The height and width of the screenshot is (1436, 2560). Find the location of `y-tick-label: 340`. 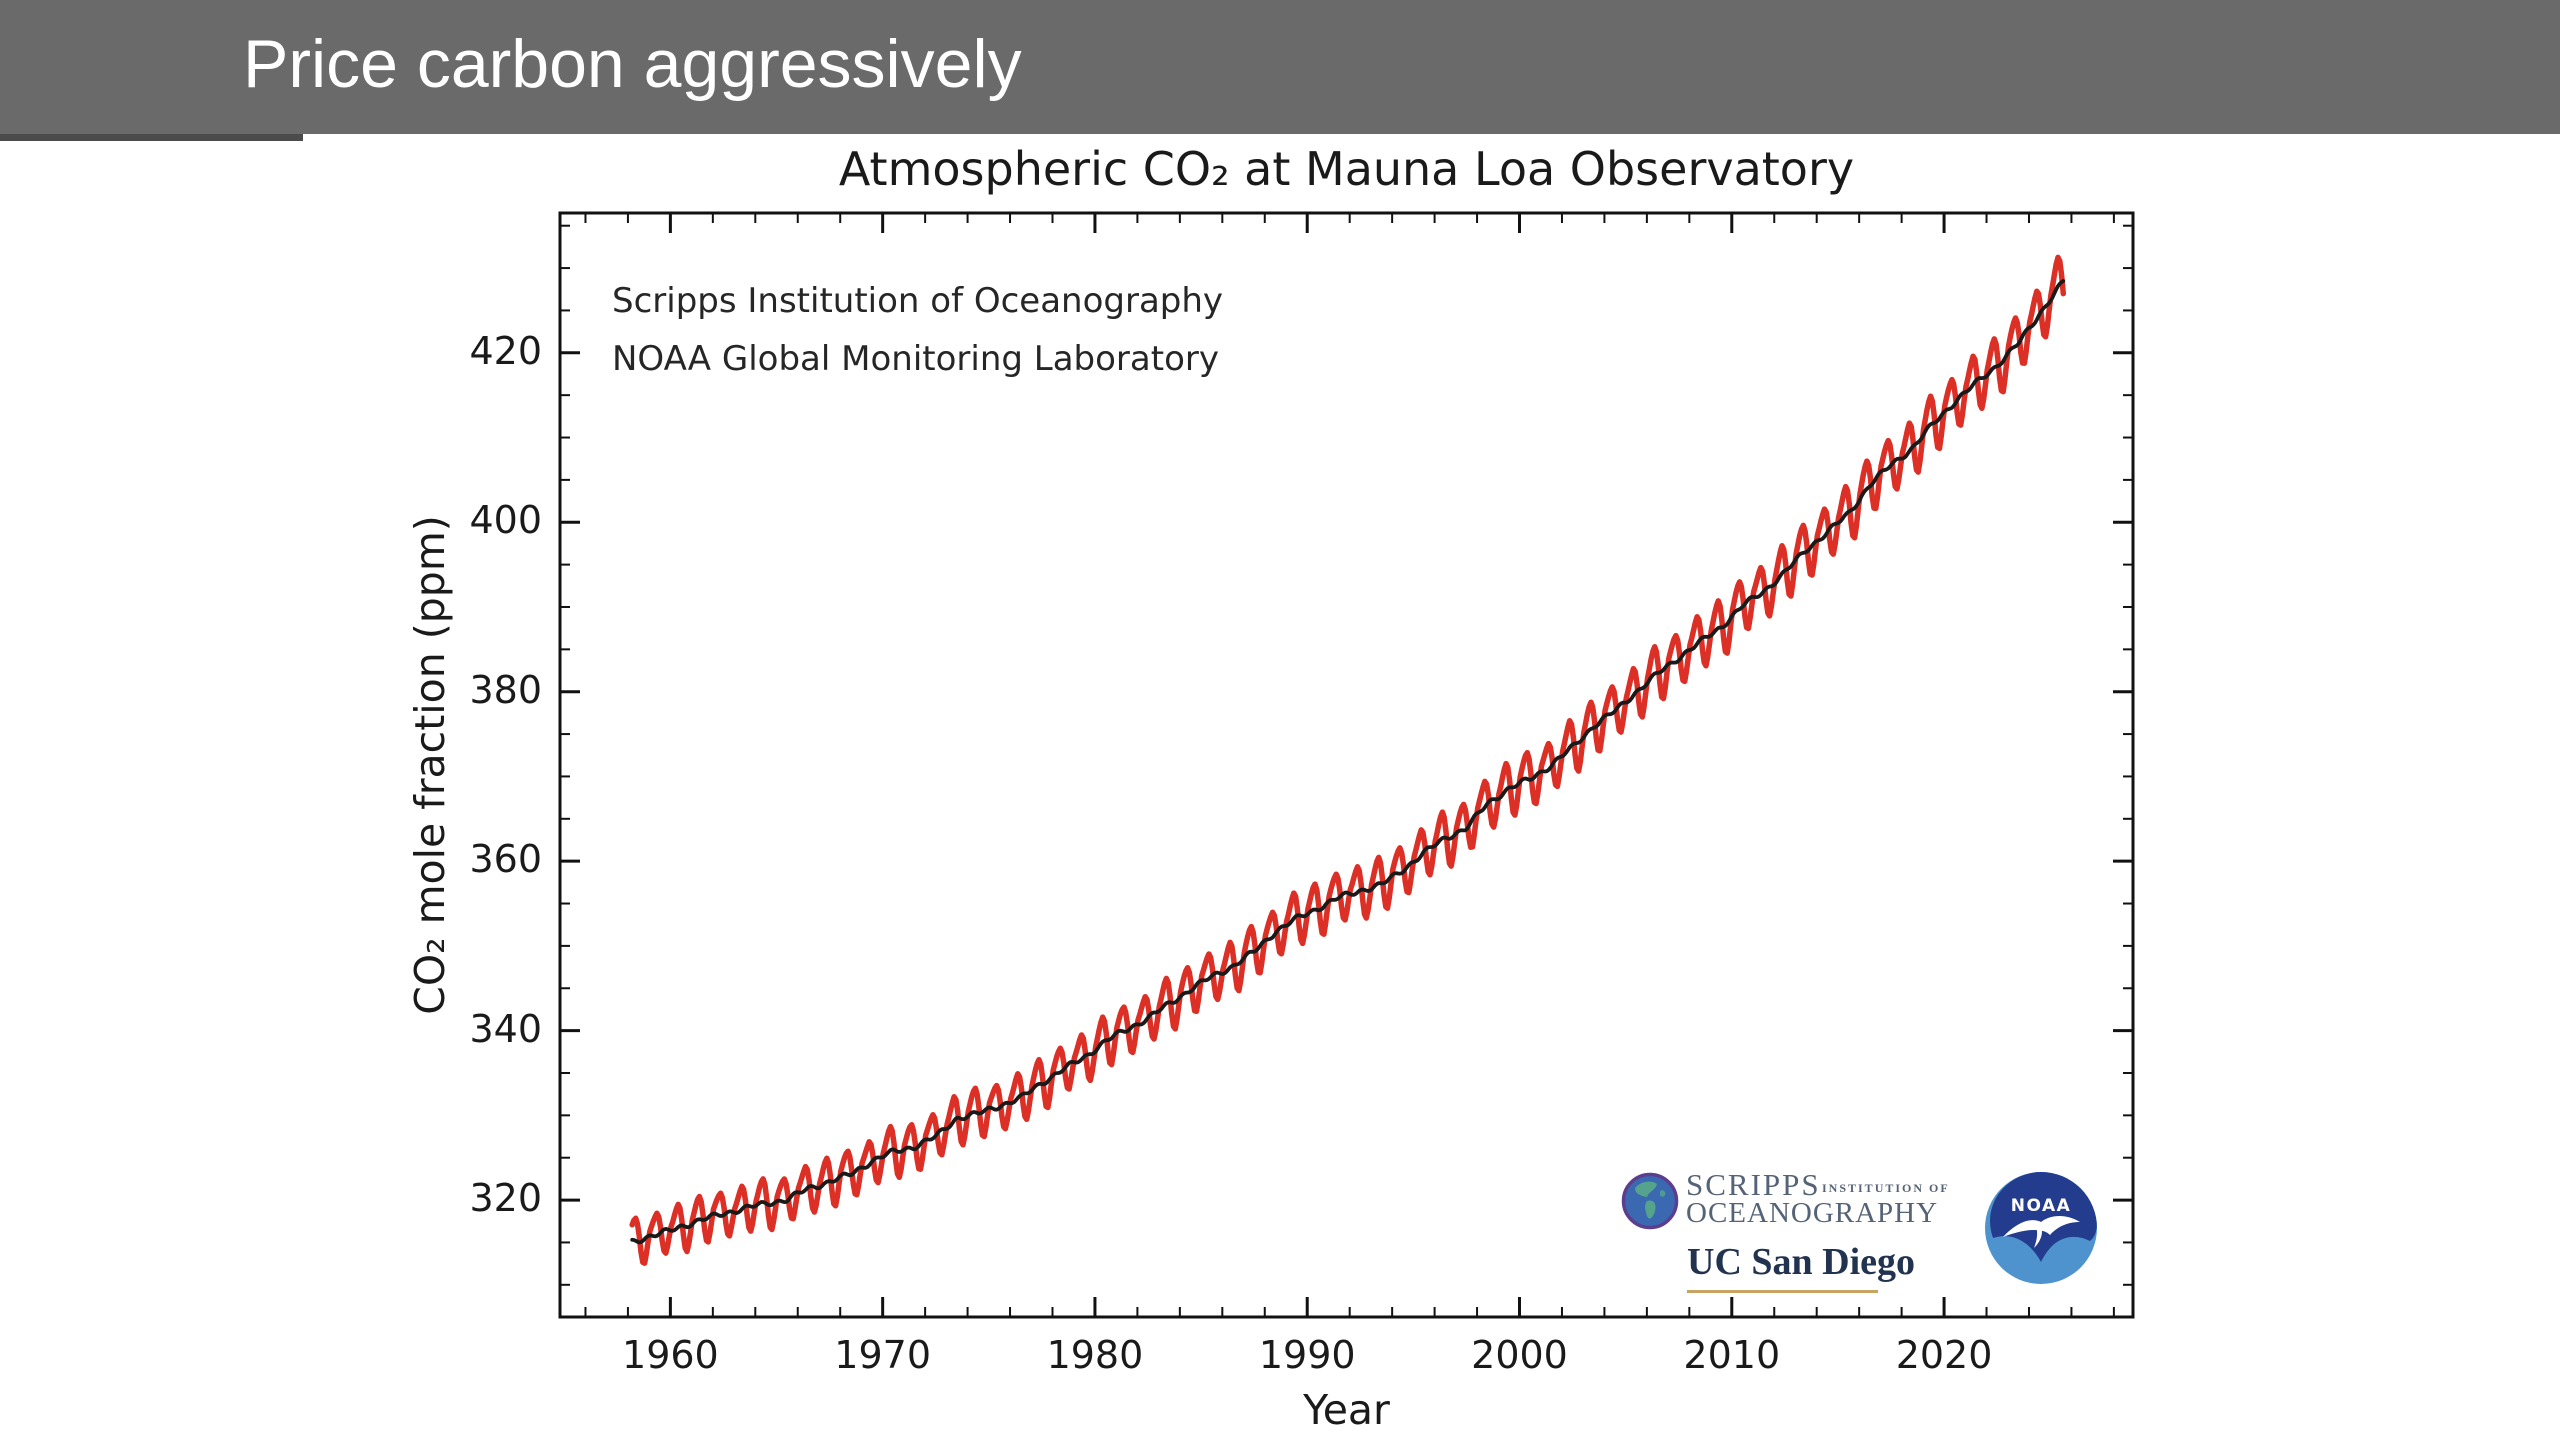

y-tick-label: 340 is located at coordinates (505, 1028).